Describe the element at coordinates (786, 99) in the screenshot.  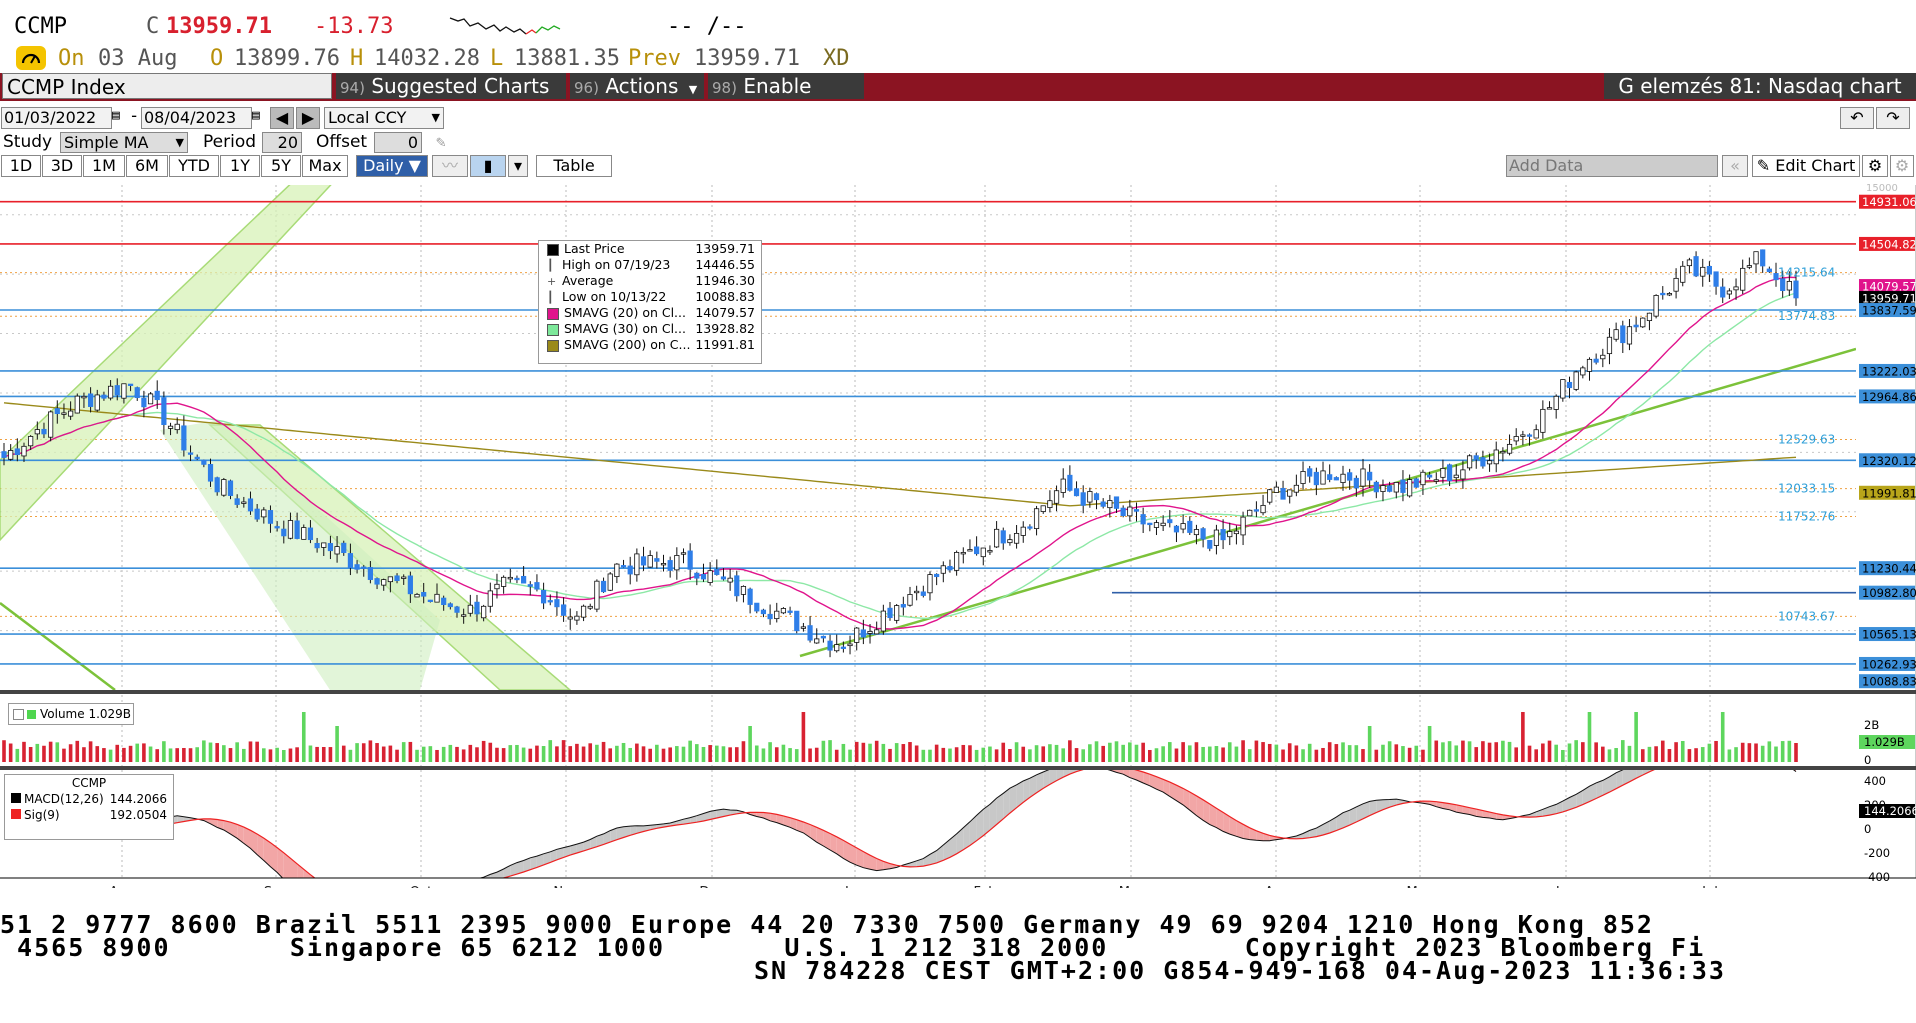
I see `enable-save-button: 98) Enable Save` at that location.